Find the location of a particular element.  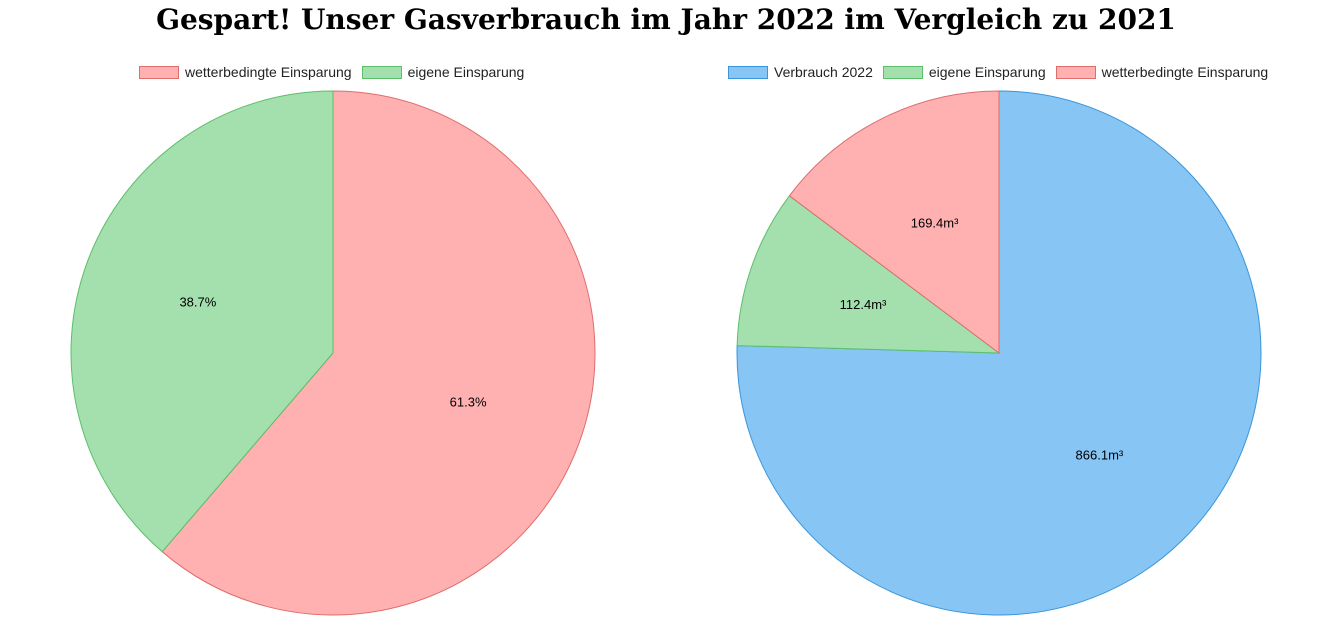

legend-label: Verbrauch 2022 is located at coordinates (823, 72).